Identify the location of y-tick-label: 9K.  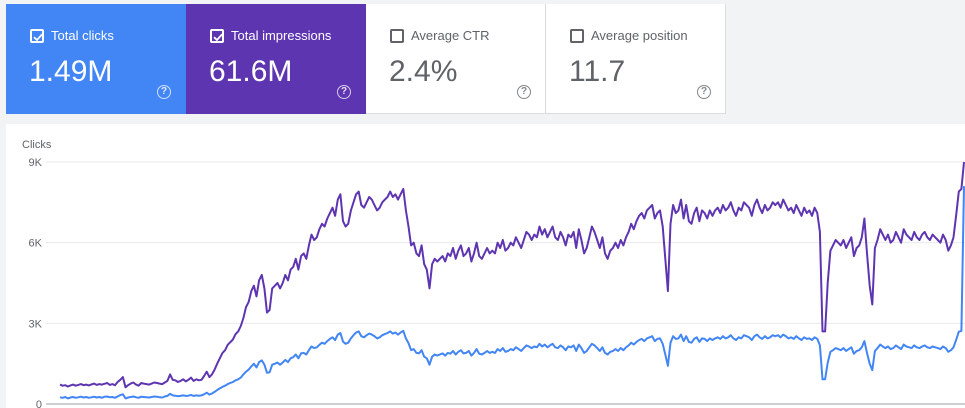
(36, 163).